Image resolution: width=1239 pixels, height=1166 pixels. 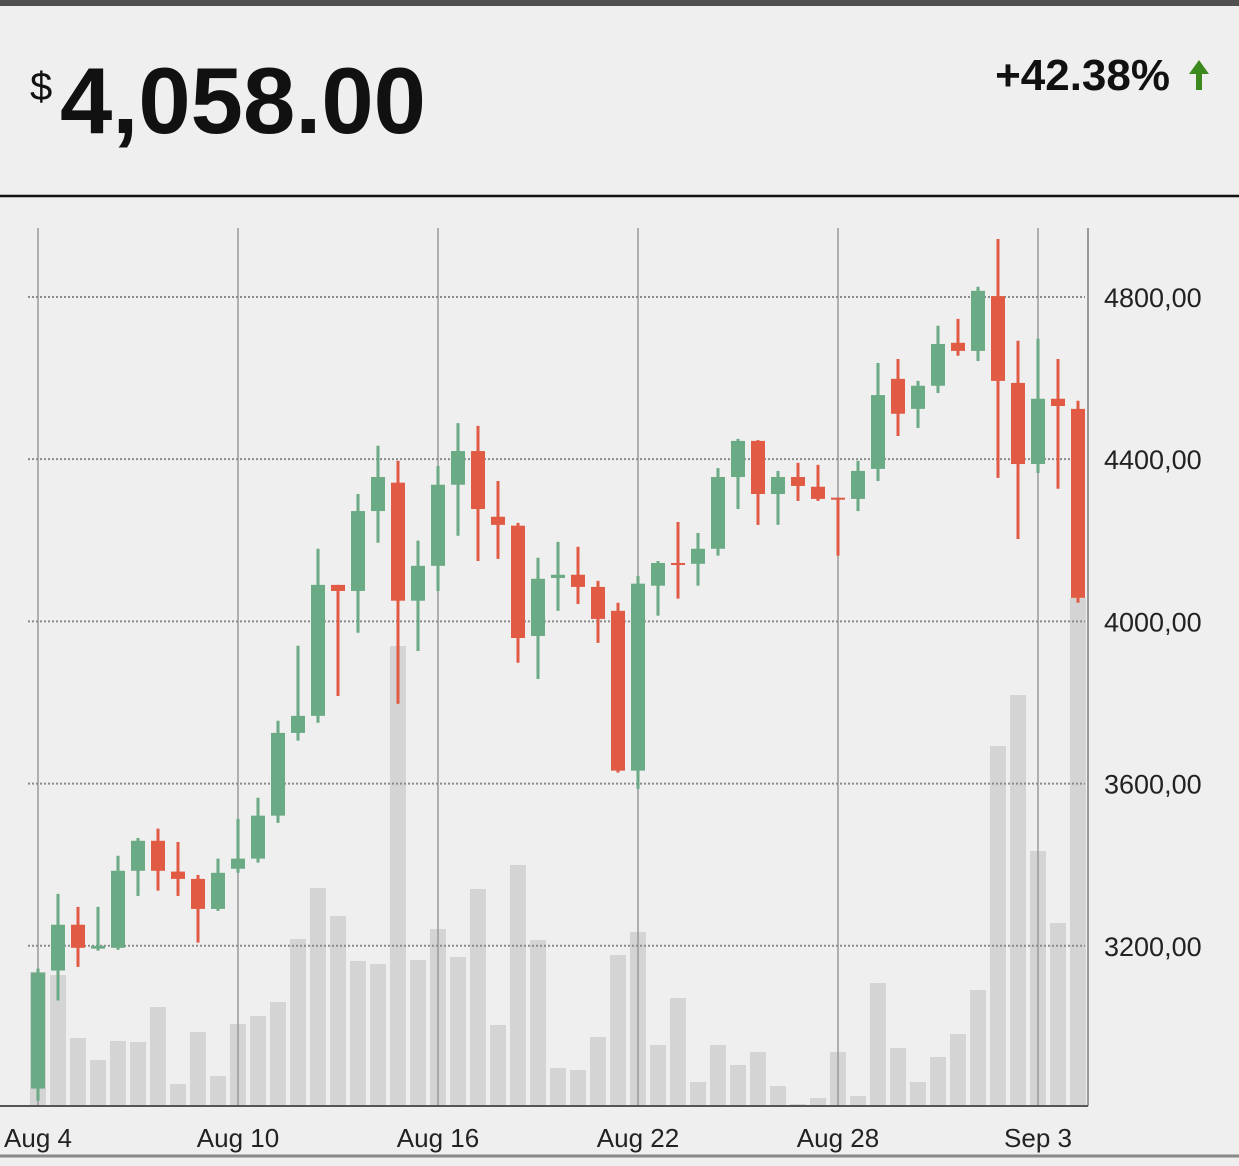 I want to click on x-tick-label: Sep 3, so click(x=1038, y=1138).